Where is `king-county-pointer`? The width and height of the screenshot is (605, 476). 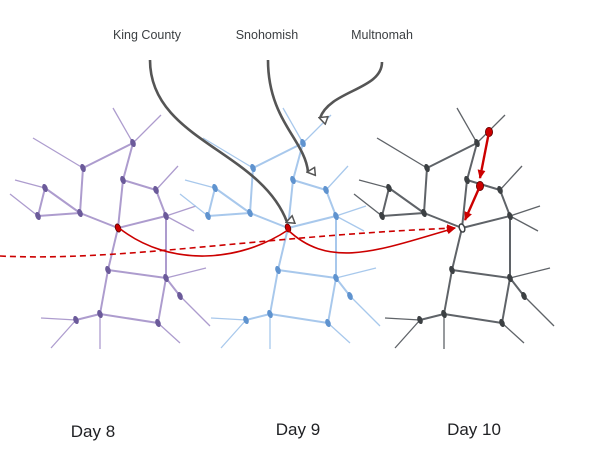
king-county-pointer is located at coordinates (217, 140).